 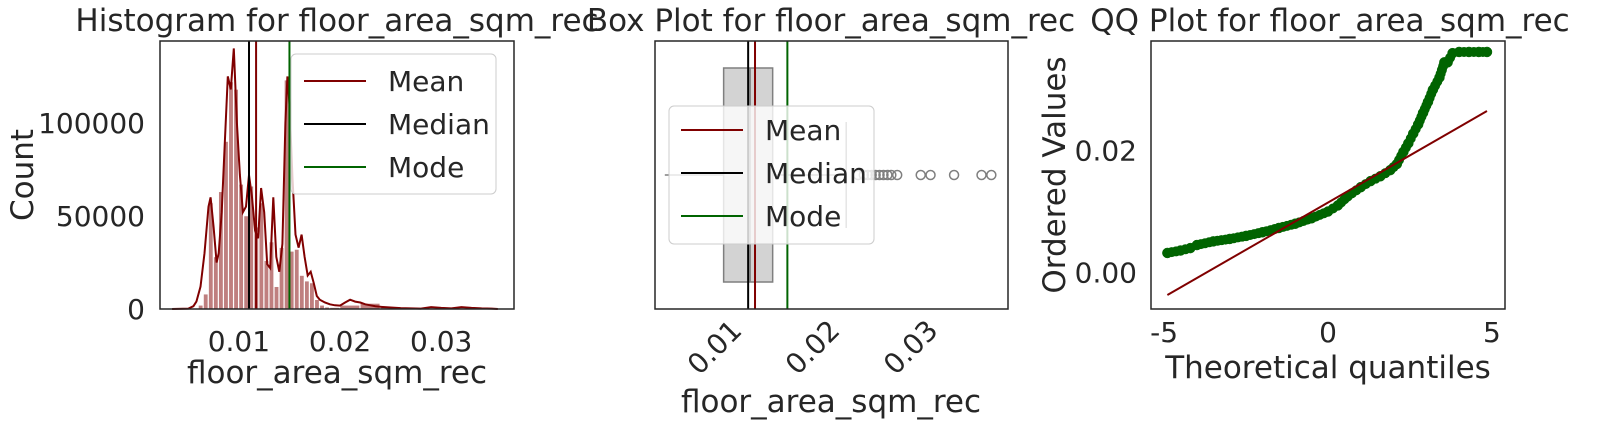 What do you see at coordinates (1492, 332) in the screenshot?
I see `x-tick-label: 5` at bounding box center [1492, 332].